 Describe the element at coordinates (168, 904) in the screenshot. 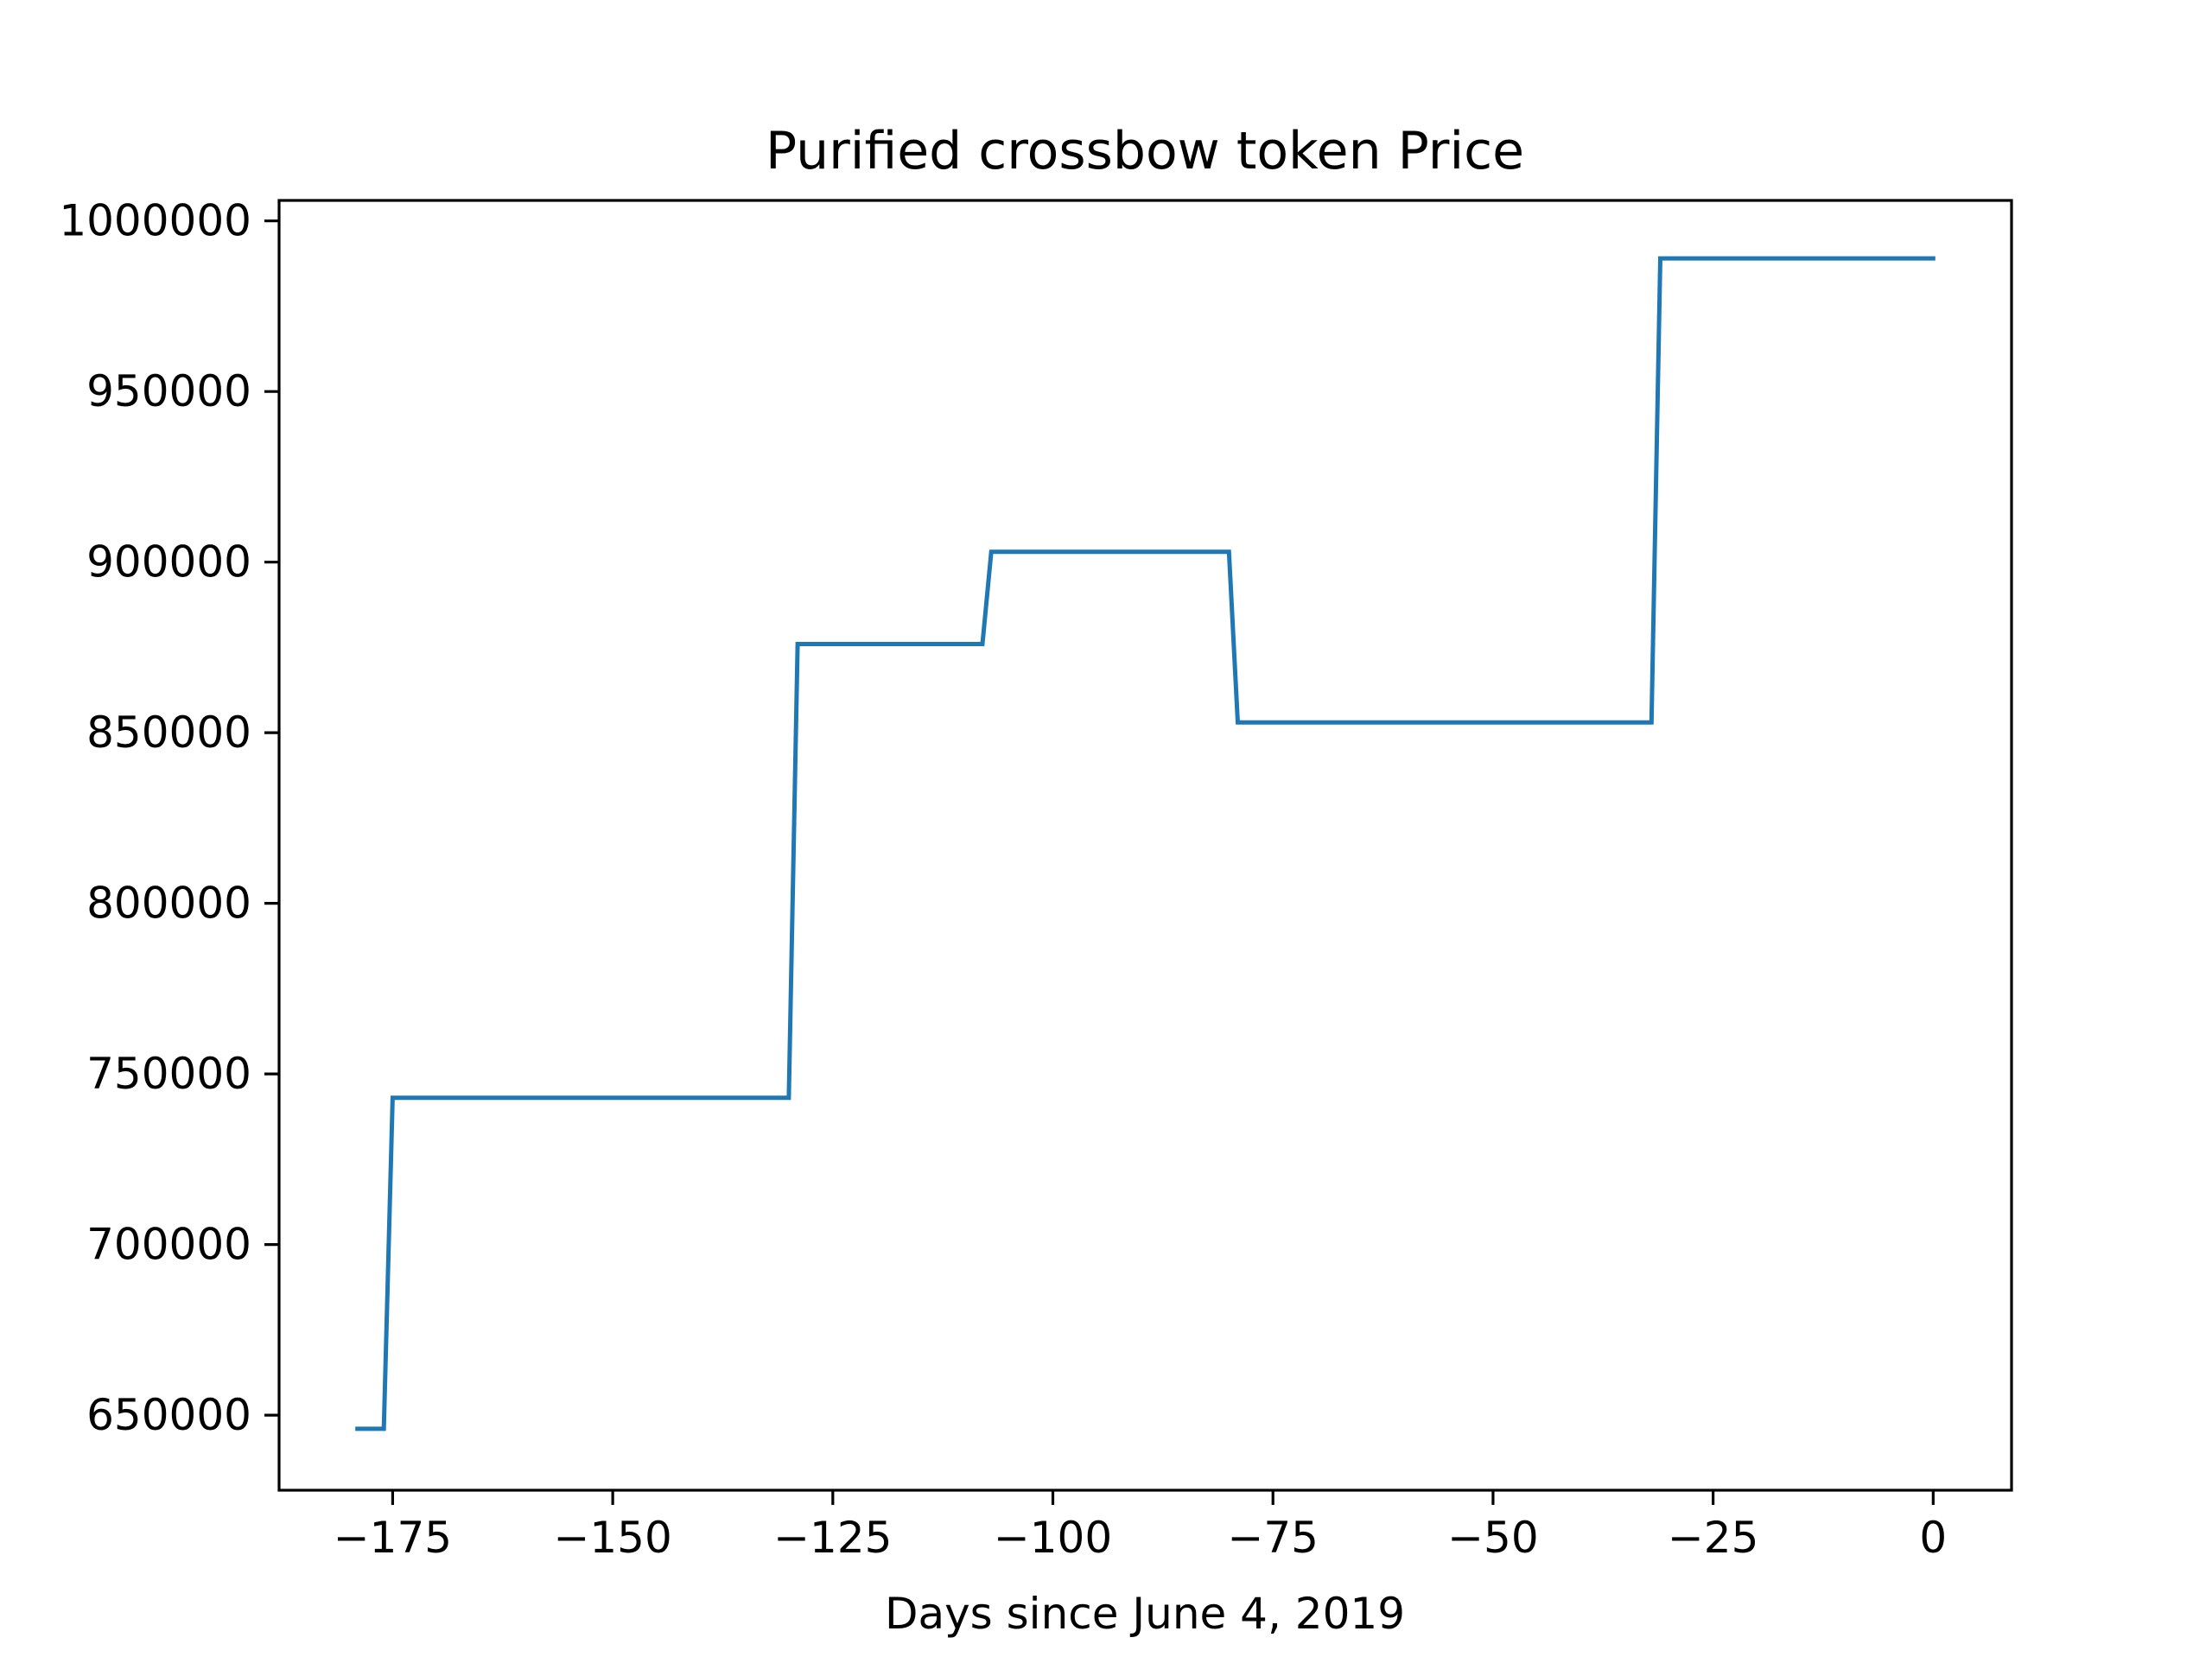

I see `y-tick-label: 800000` at that location.